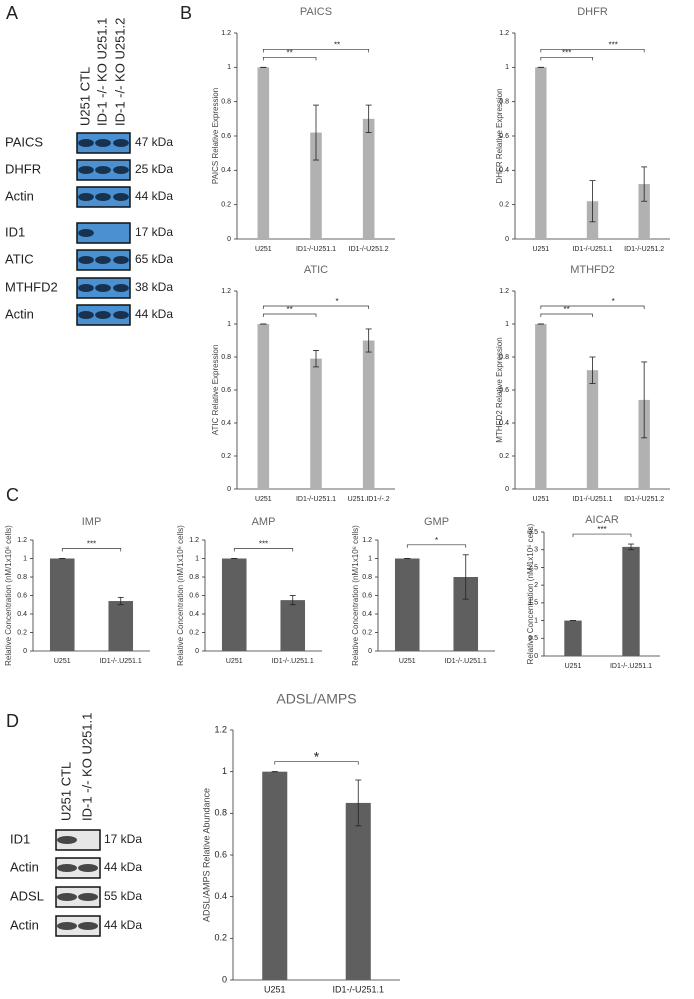  What do you see at coordinates (536, 585) in the screenshot?
I see `y-tick-label: 2` at bounding box center [536, 585].